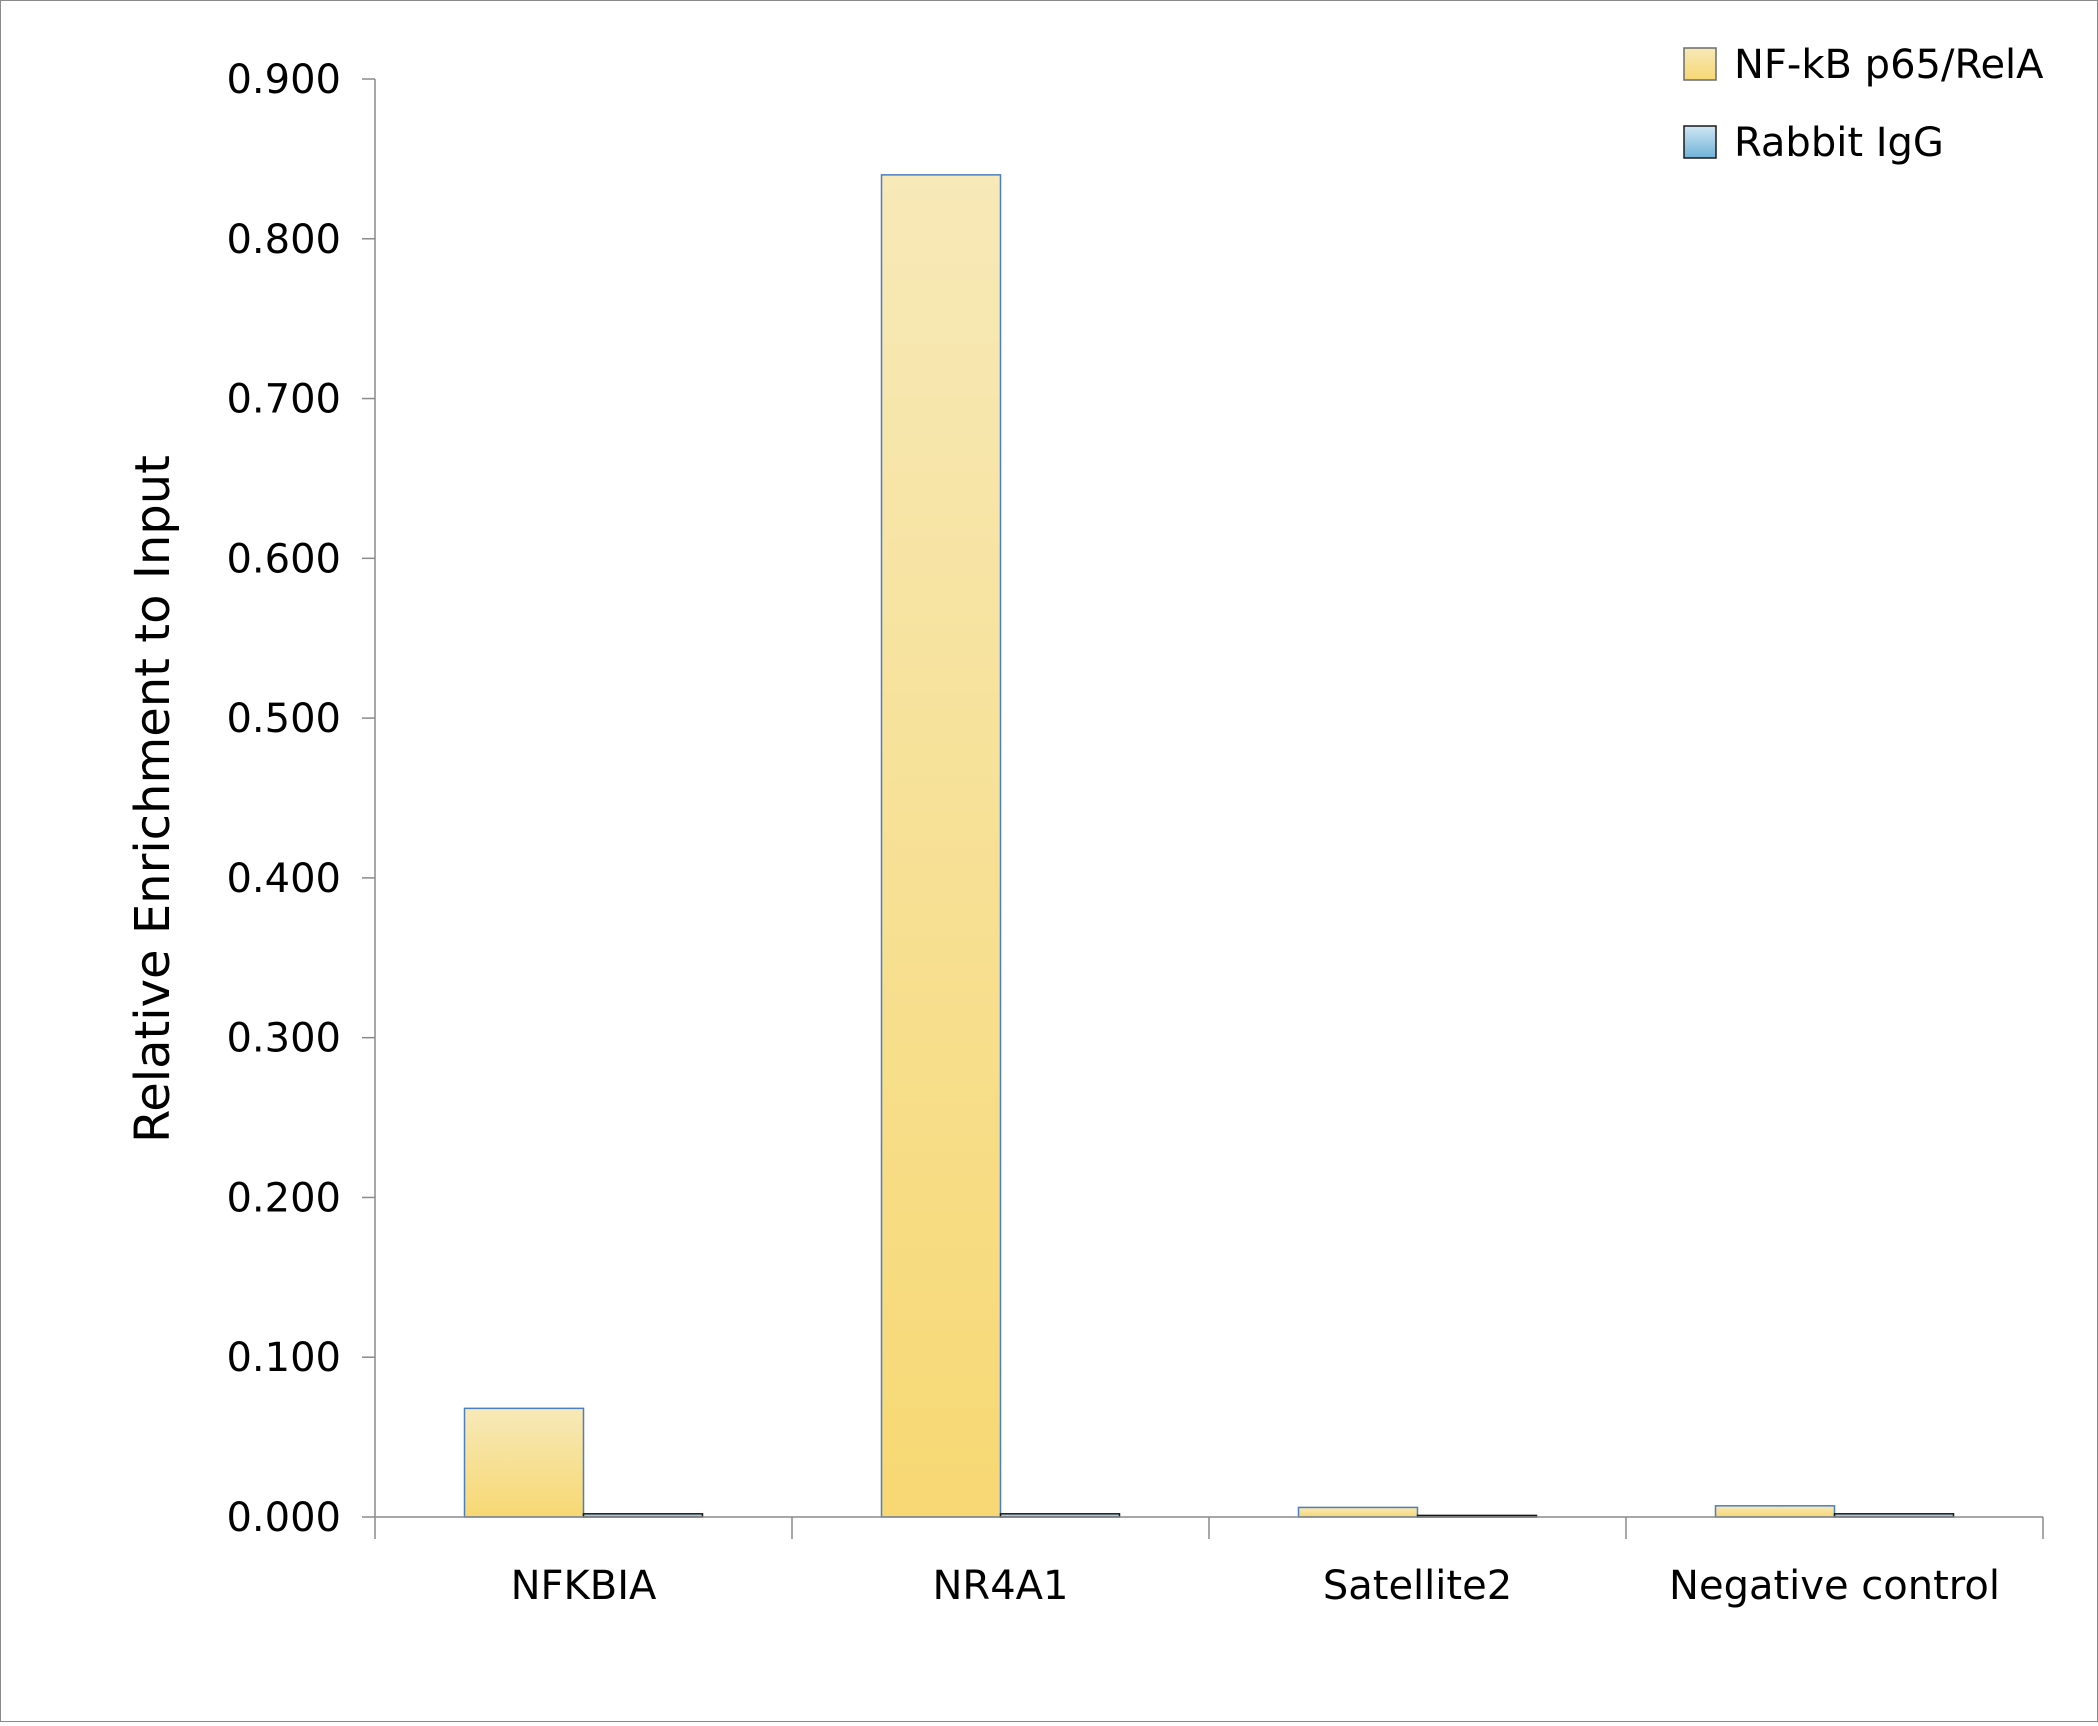 The width and height of the screenshot is (2098, 1726). Describe the element at coordinates (1834, 1586) in the screenshot. I see `x-category-label: Negative control` at that location.